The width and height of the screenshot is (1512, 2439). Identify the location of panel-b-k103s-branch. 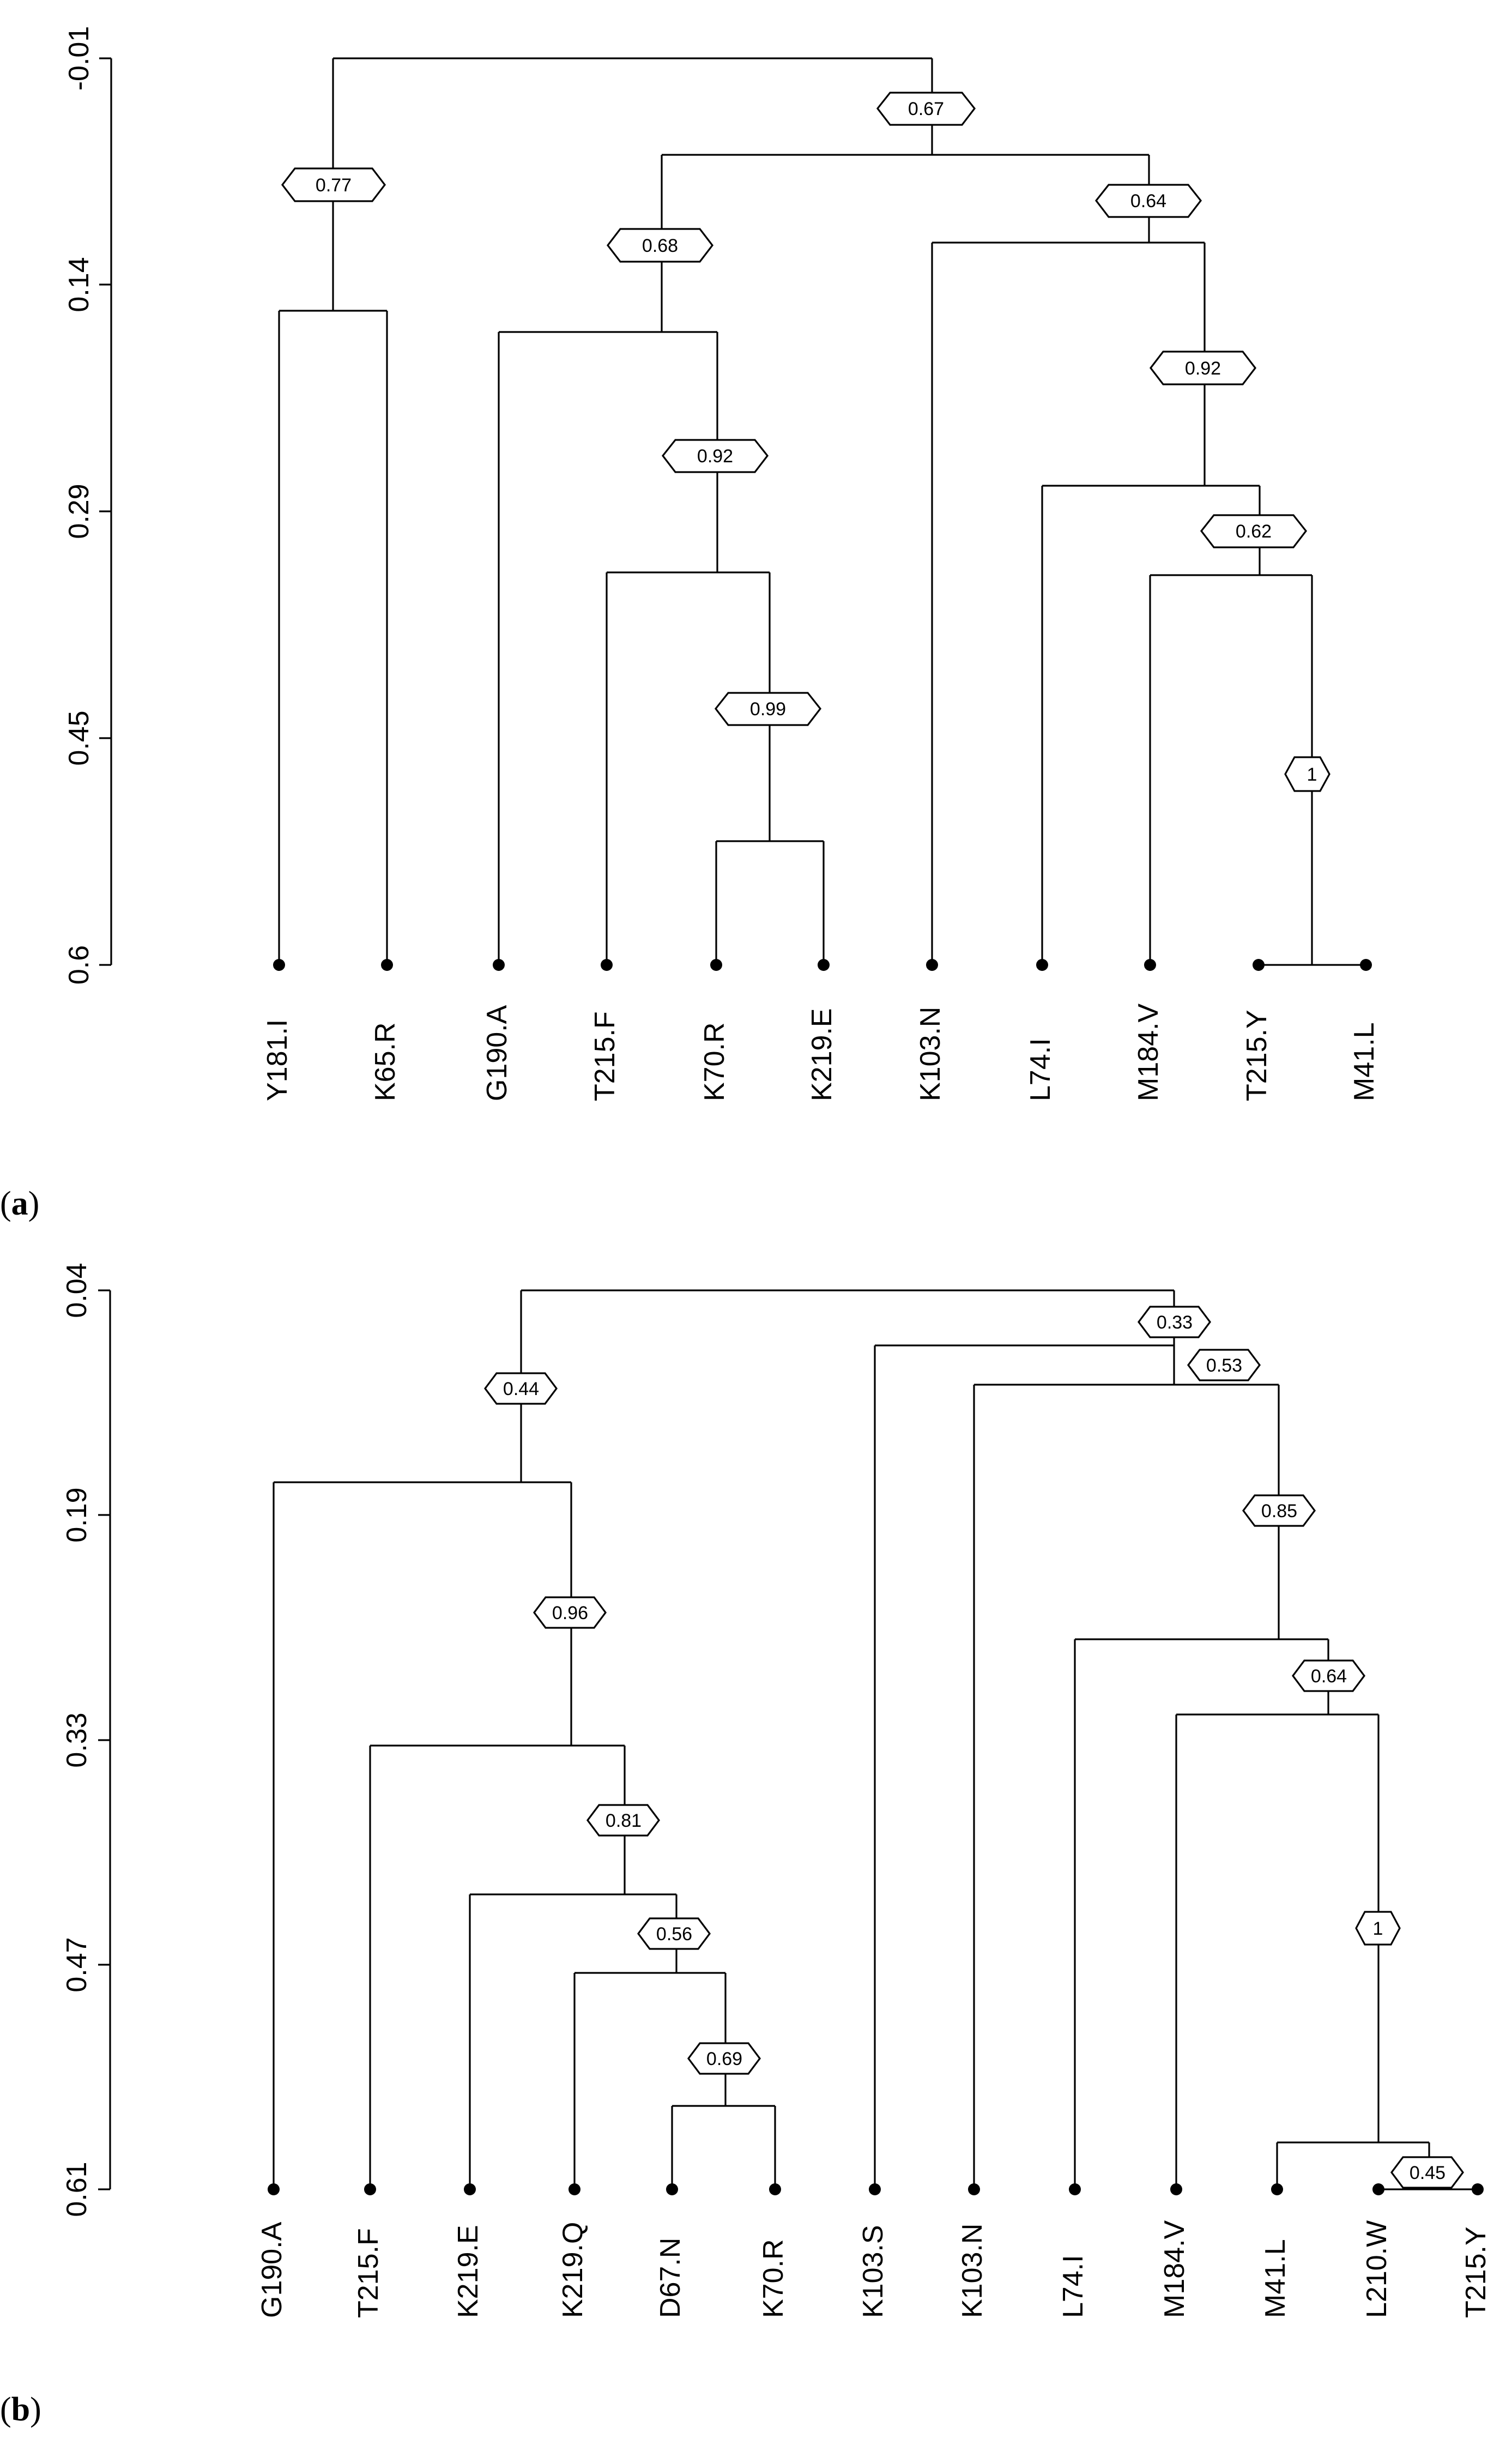
(1024, 1766).